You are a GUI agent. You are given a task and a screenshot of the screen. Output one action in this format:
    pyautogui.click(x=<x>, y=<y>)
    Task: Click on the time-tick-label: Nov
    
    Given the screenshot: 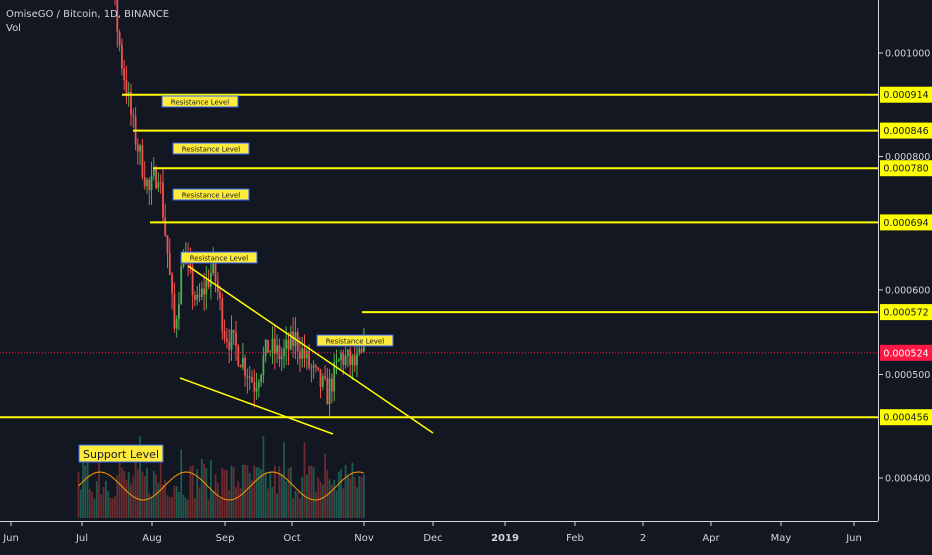 What is the action you would take?
    pyautogui.click(x=364, y=538)
    